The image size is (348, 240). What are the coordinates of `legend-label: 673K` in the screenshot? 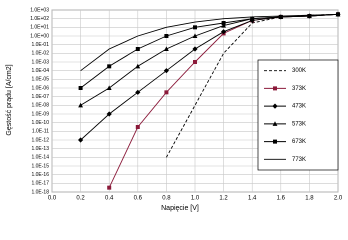 It's located at (299, 142).